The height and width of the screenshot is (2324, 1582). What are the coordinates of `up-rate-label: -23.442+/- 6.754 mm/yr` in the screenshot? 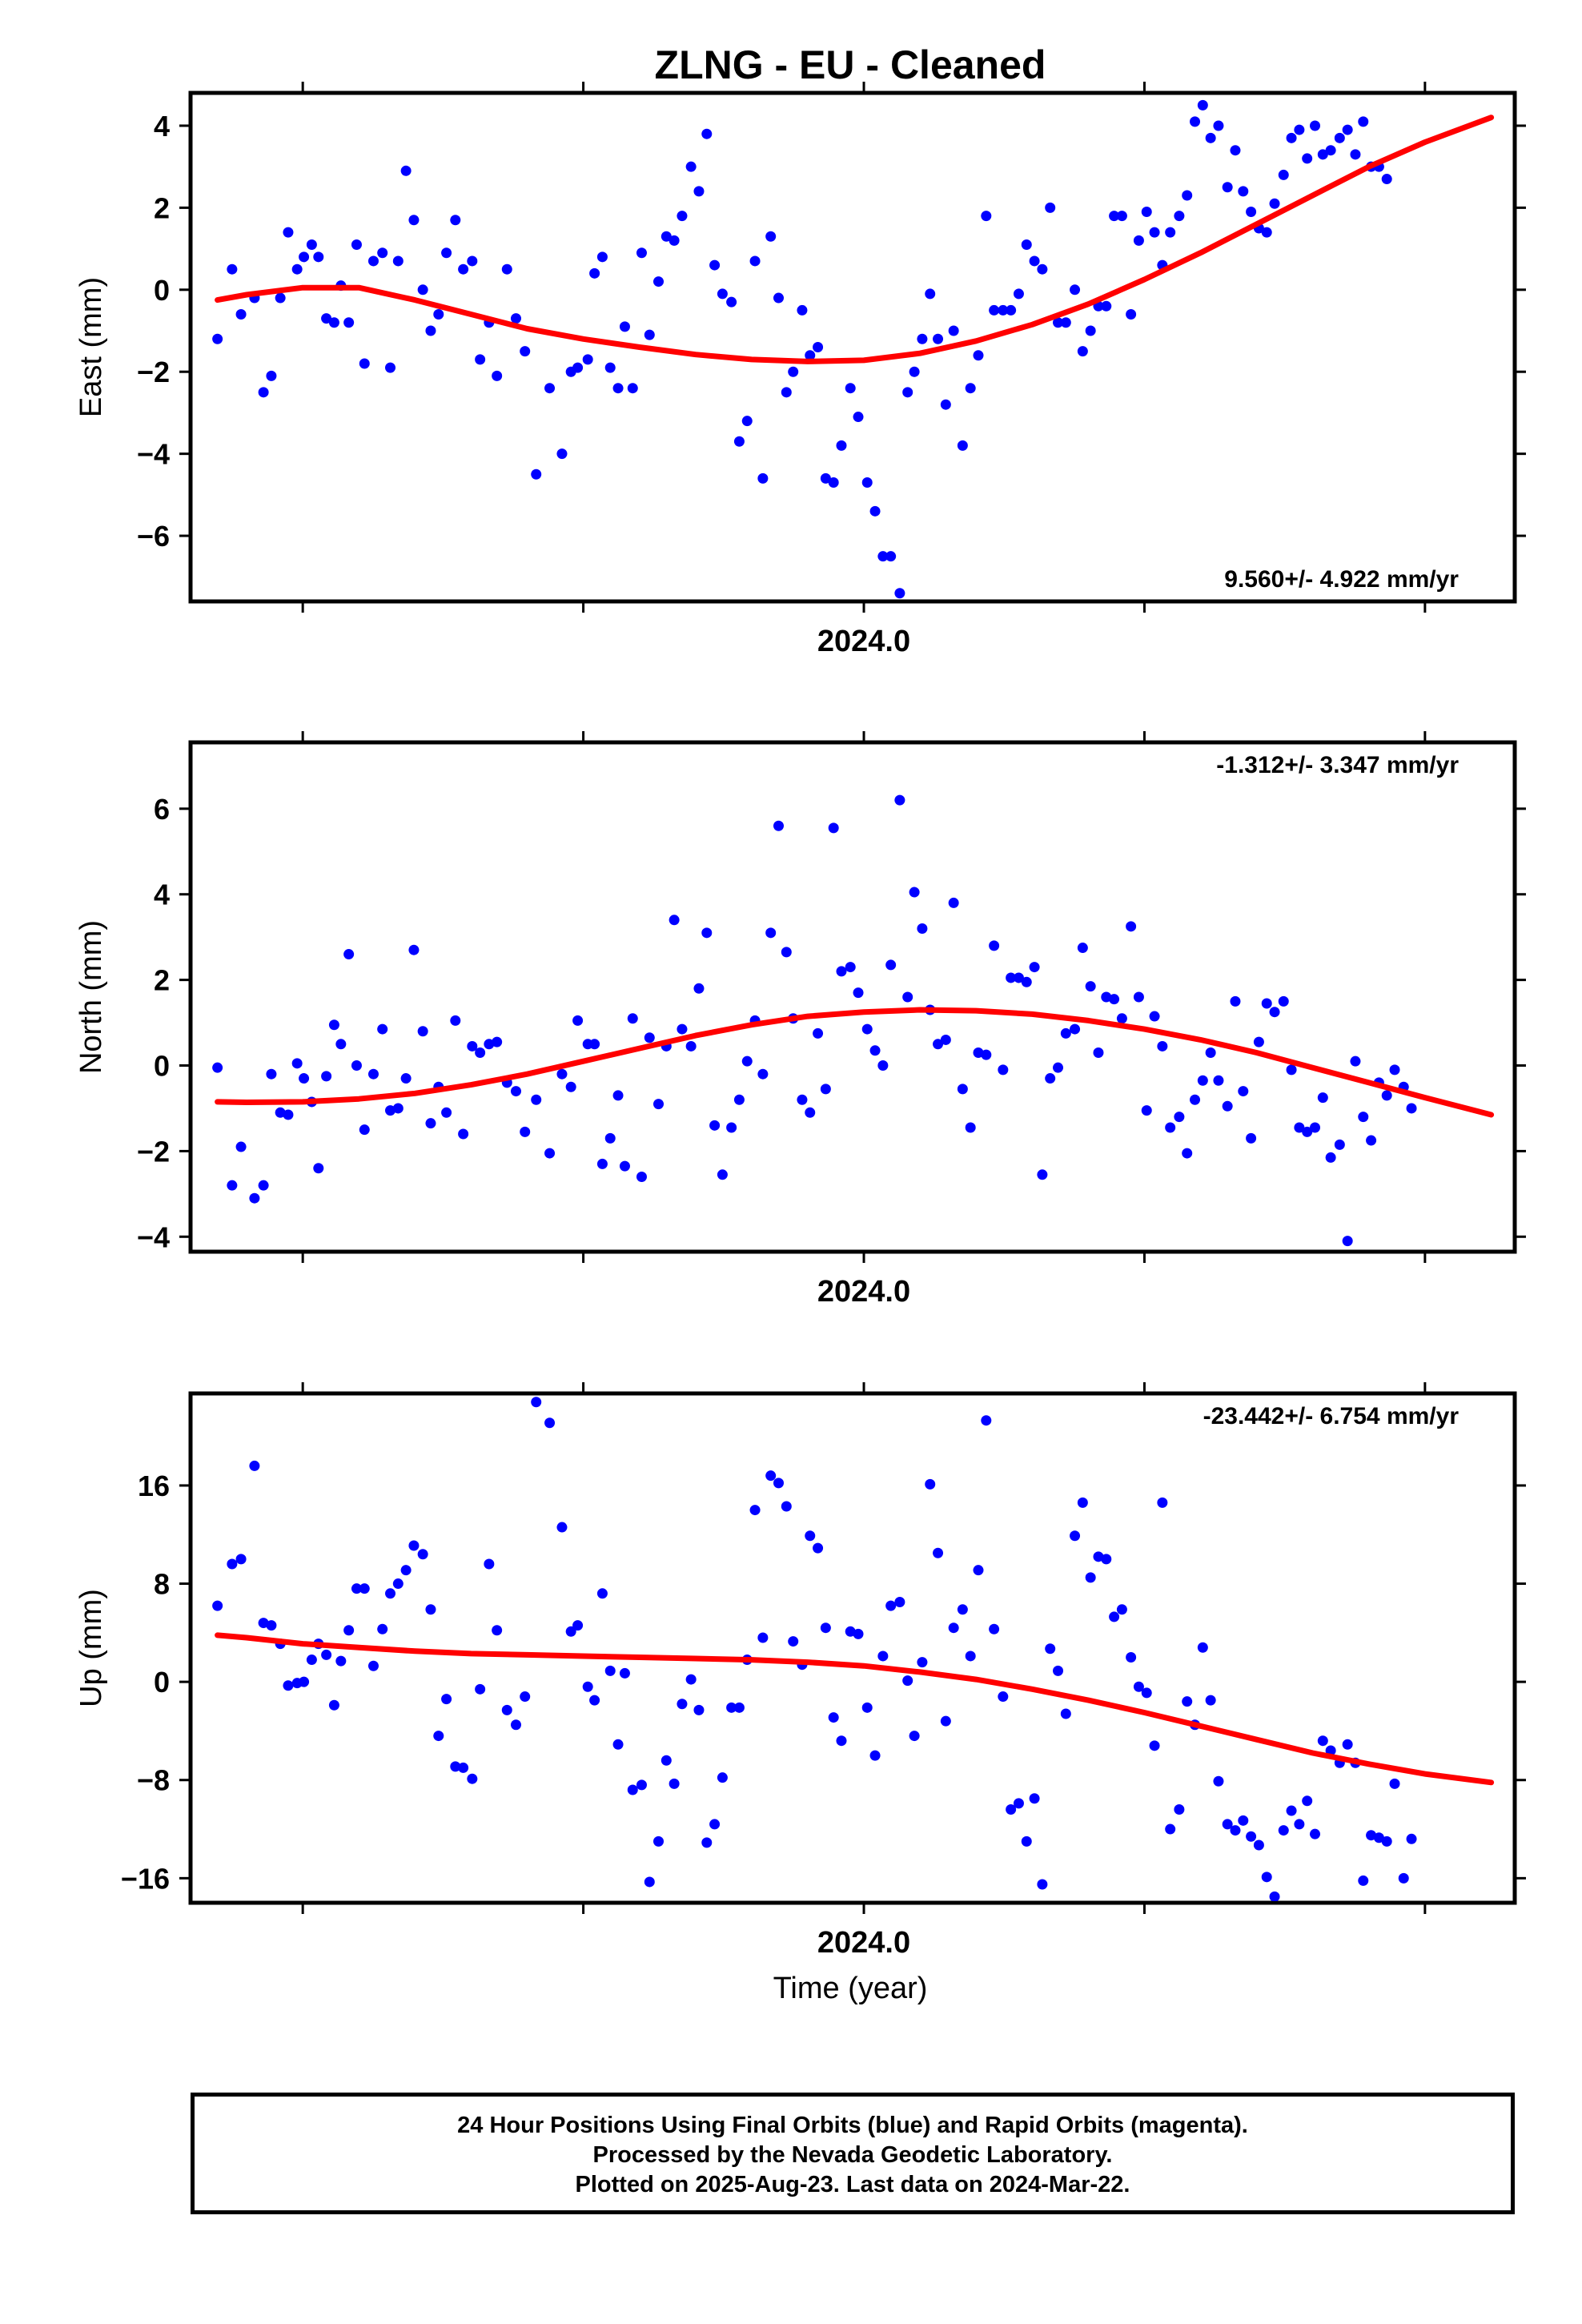 It's located at (1331, 1416).